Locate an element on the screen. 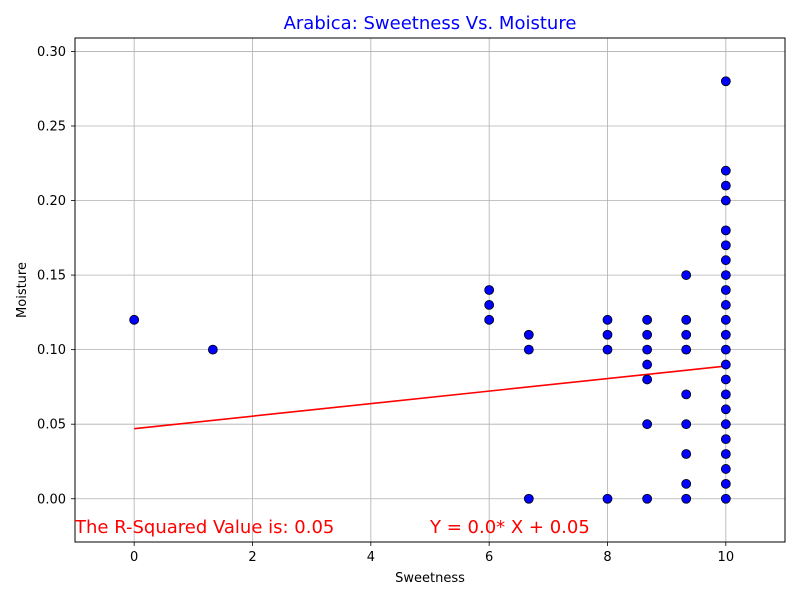 Image resolution: width=800 pixels, height=600 pixels. r-squared-annotation: The R-Squared Value is: 0.05 is located at coordinates (204, 527).